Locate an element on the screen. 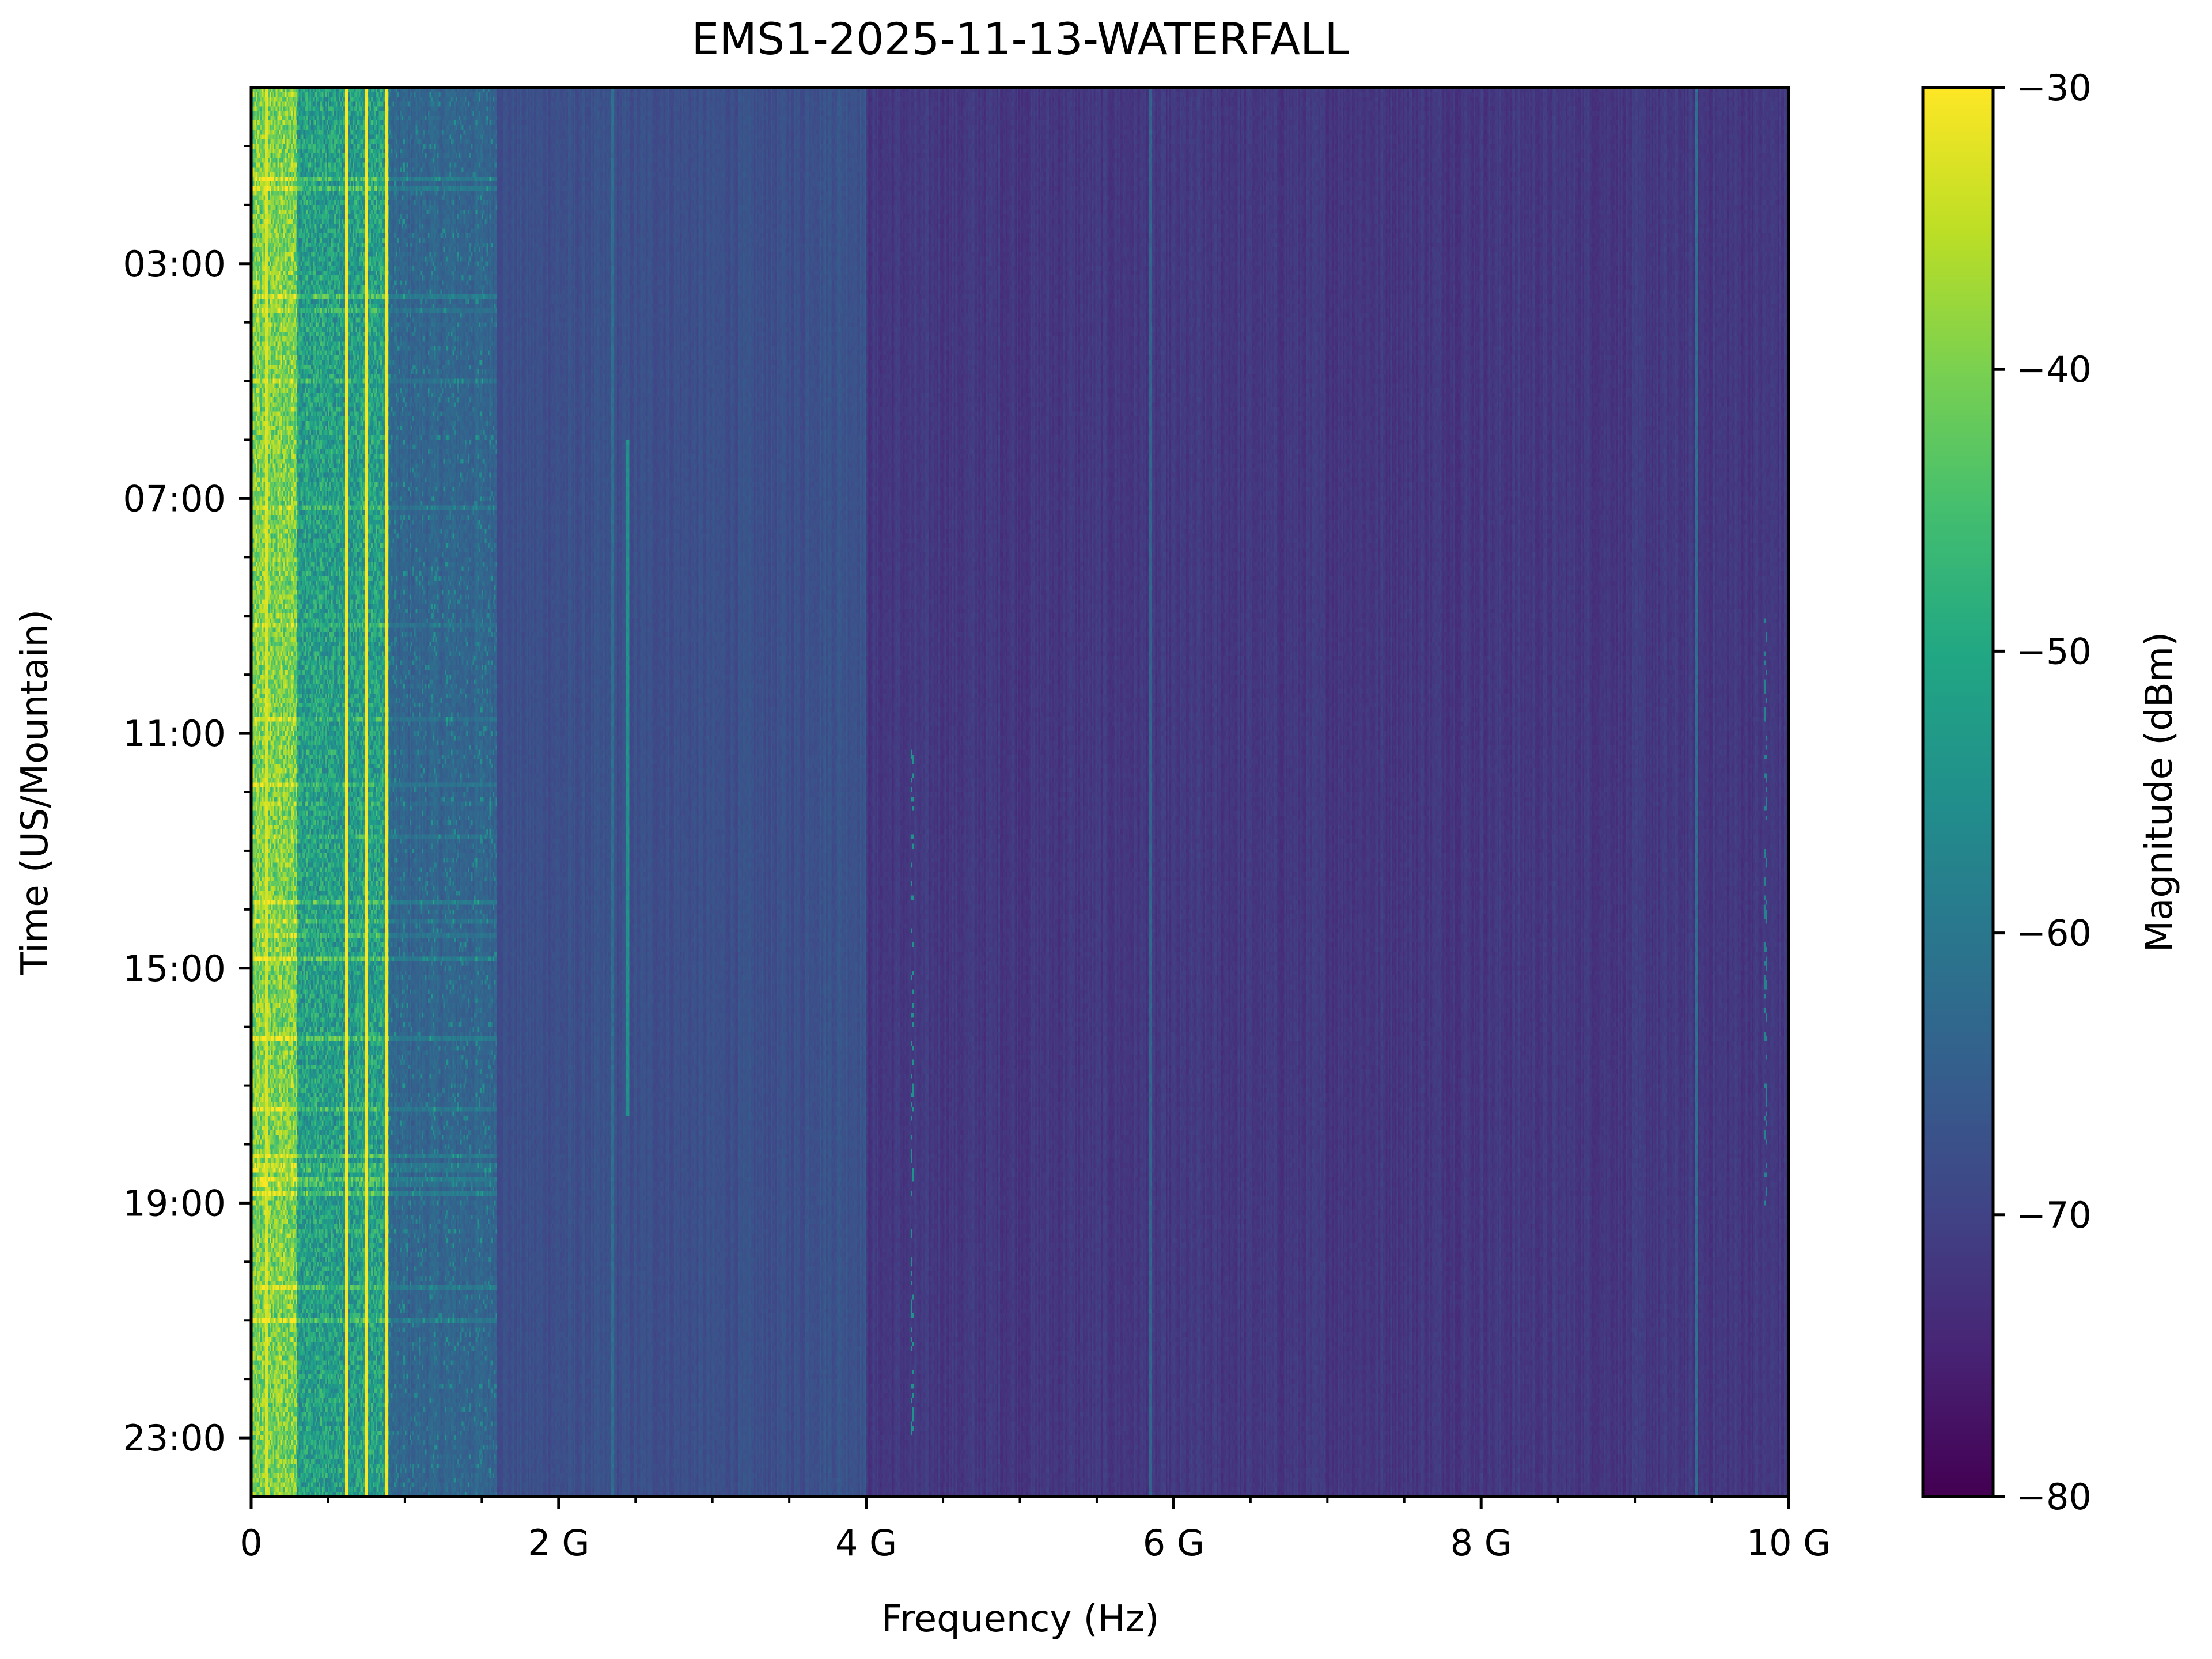  y-tick-label: 11:00 is located at coordinates (174, 734).